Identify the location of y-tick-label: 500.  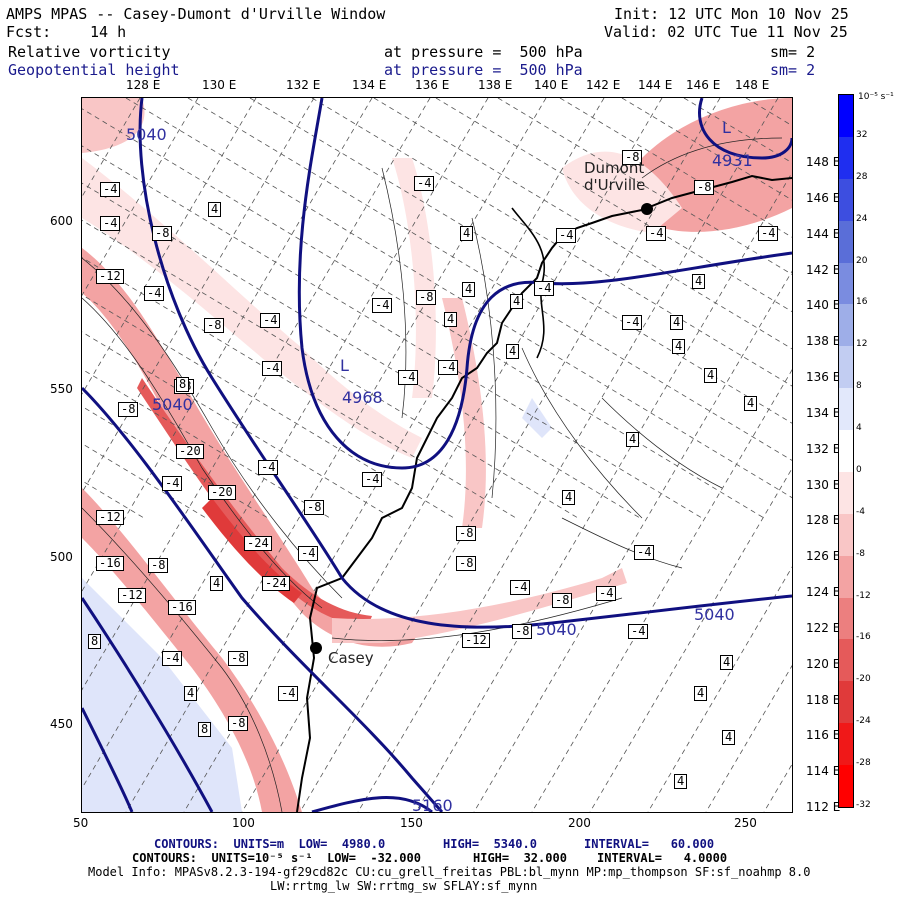
(61, 557).